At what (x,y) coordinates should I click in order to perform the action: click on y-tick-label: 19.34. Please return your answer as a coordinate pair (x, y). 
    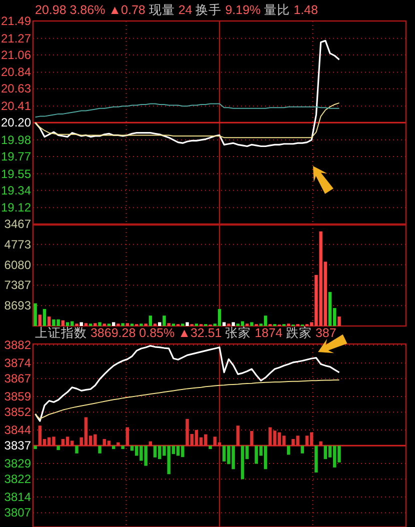
    Looking at the image, I should click on (16, 190).